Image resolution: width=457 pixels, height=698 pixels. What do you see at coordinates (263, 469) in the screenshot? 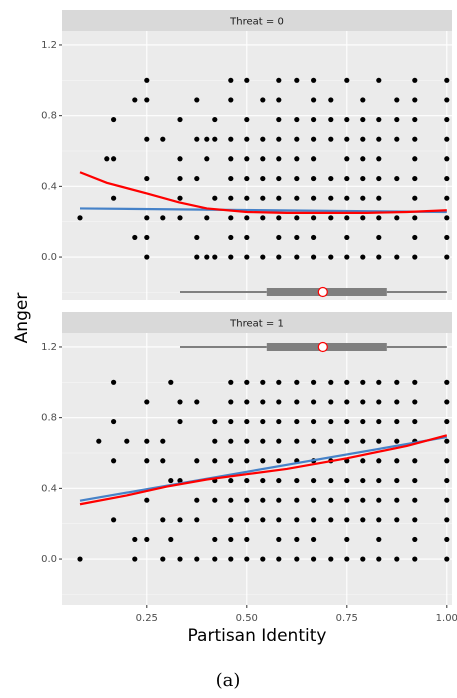
I see `fit-line` at bounding box center [263, 469].